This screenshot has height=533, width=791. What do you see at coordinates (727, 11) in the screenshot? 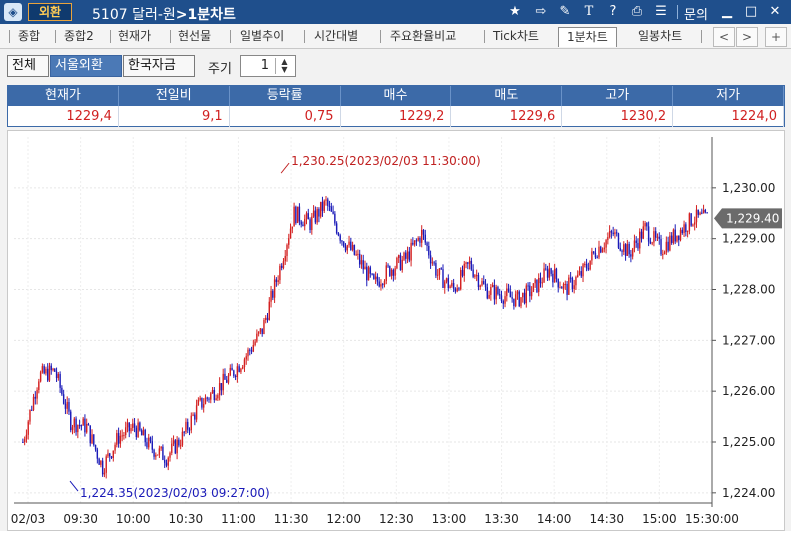
I see `minimize-icon: ▁` at bounding box center [727, 11].